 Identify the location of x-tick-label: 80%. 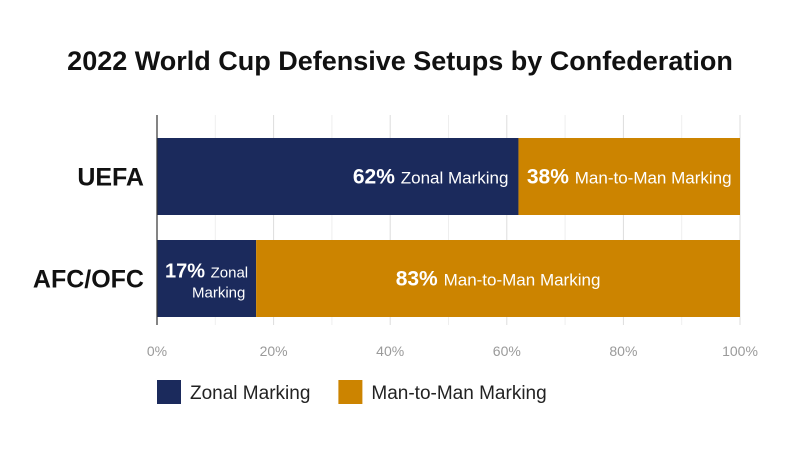
(623, 351).